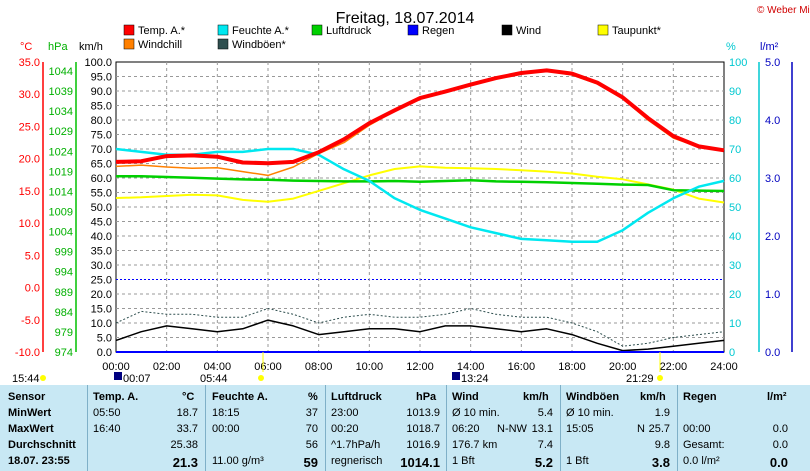  Describe the element at coordinates (61, 192) in the screenshot. I see `hpa-tick: 1014` at that location.